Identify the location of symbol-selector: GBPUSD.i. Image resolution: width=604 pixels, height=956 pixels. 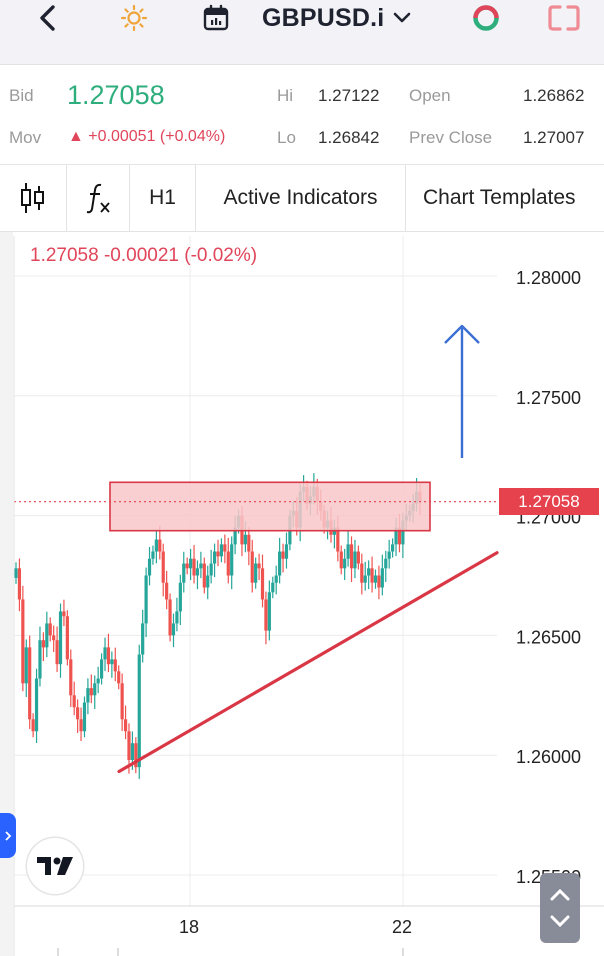
(337, 18).